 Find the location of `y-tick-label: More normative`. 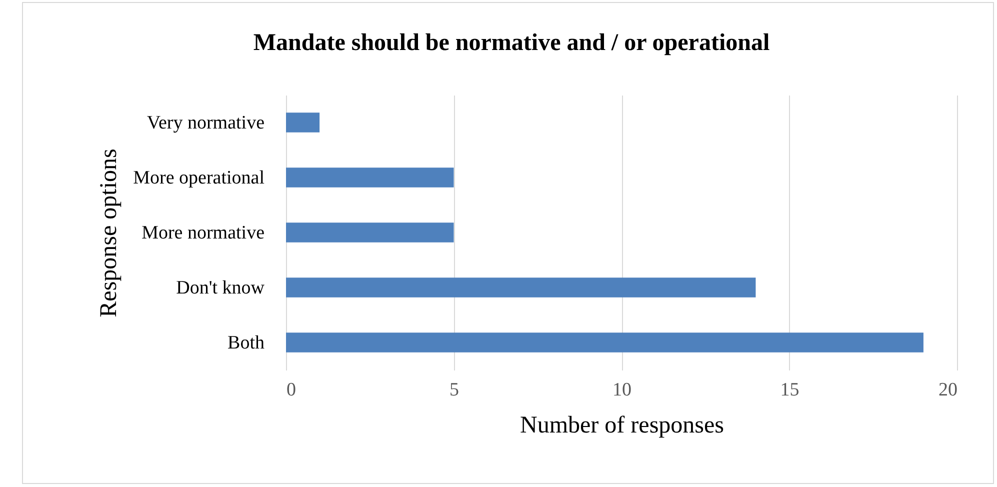

y-tick-label: More normative is located at coordinates (203, 233).